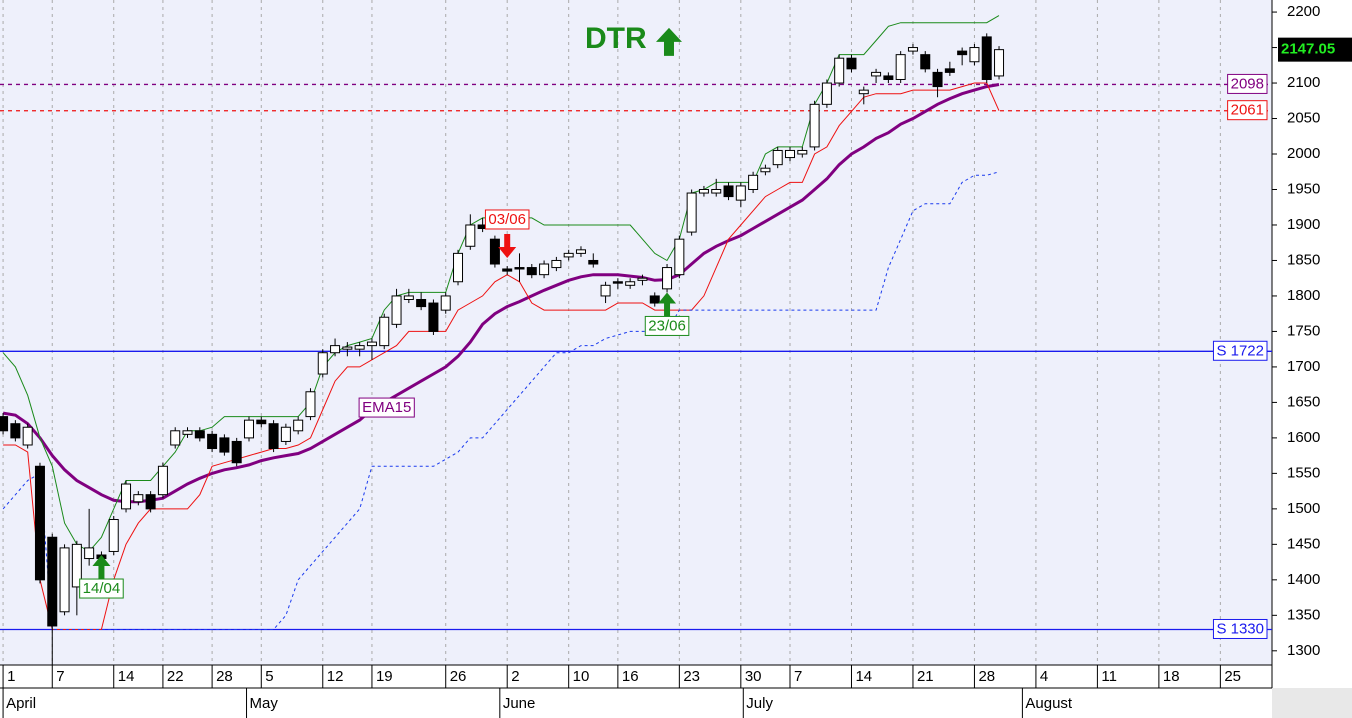  Describe the element at coordinates (1303, 472) in the screenshot. I see `y-tick-label: 1550` at that location.